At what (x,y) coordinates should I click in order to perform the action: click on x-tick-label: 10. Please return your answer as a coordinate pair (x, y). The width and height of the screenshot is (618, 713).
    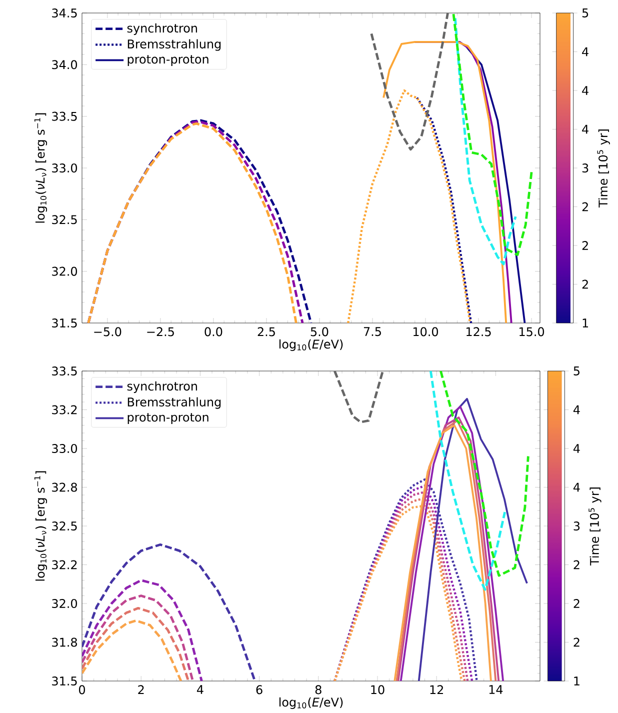
    Looking at the image, I should click on (377, 689).